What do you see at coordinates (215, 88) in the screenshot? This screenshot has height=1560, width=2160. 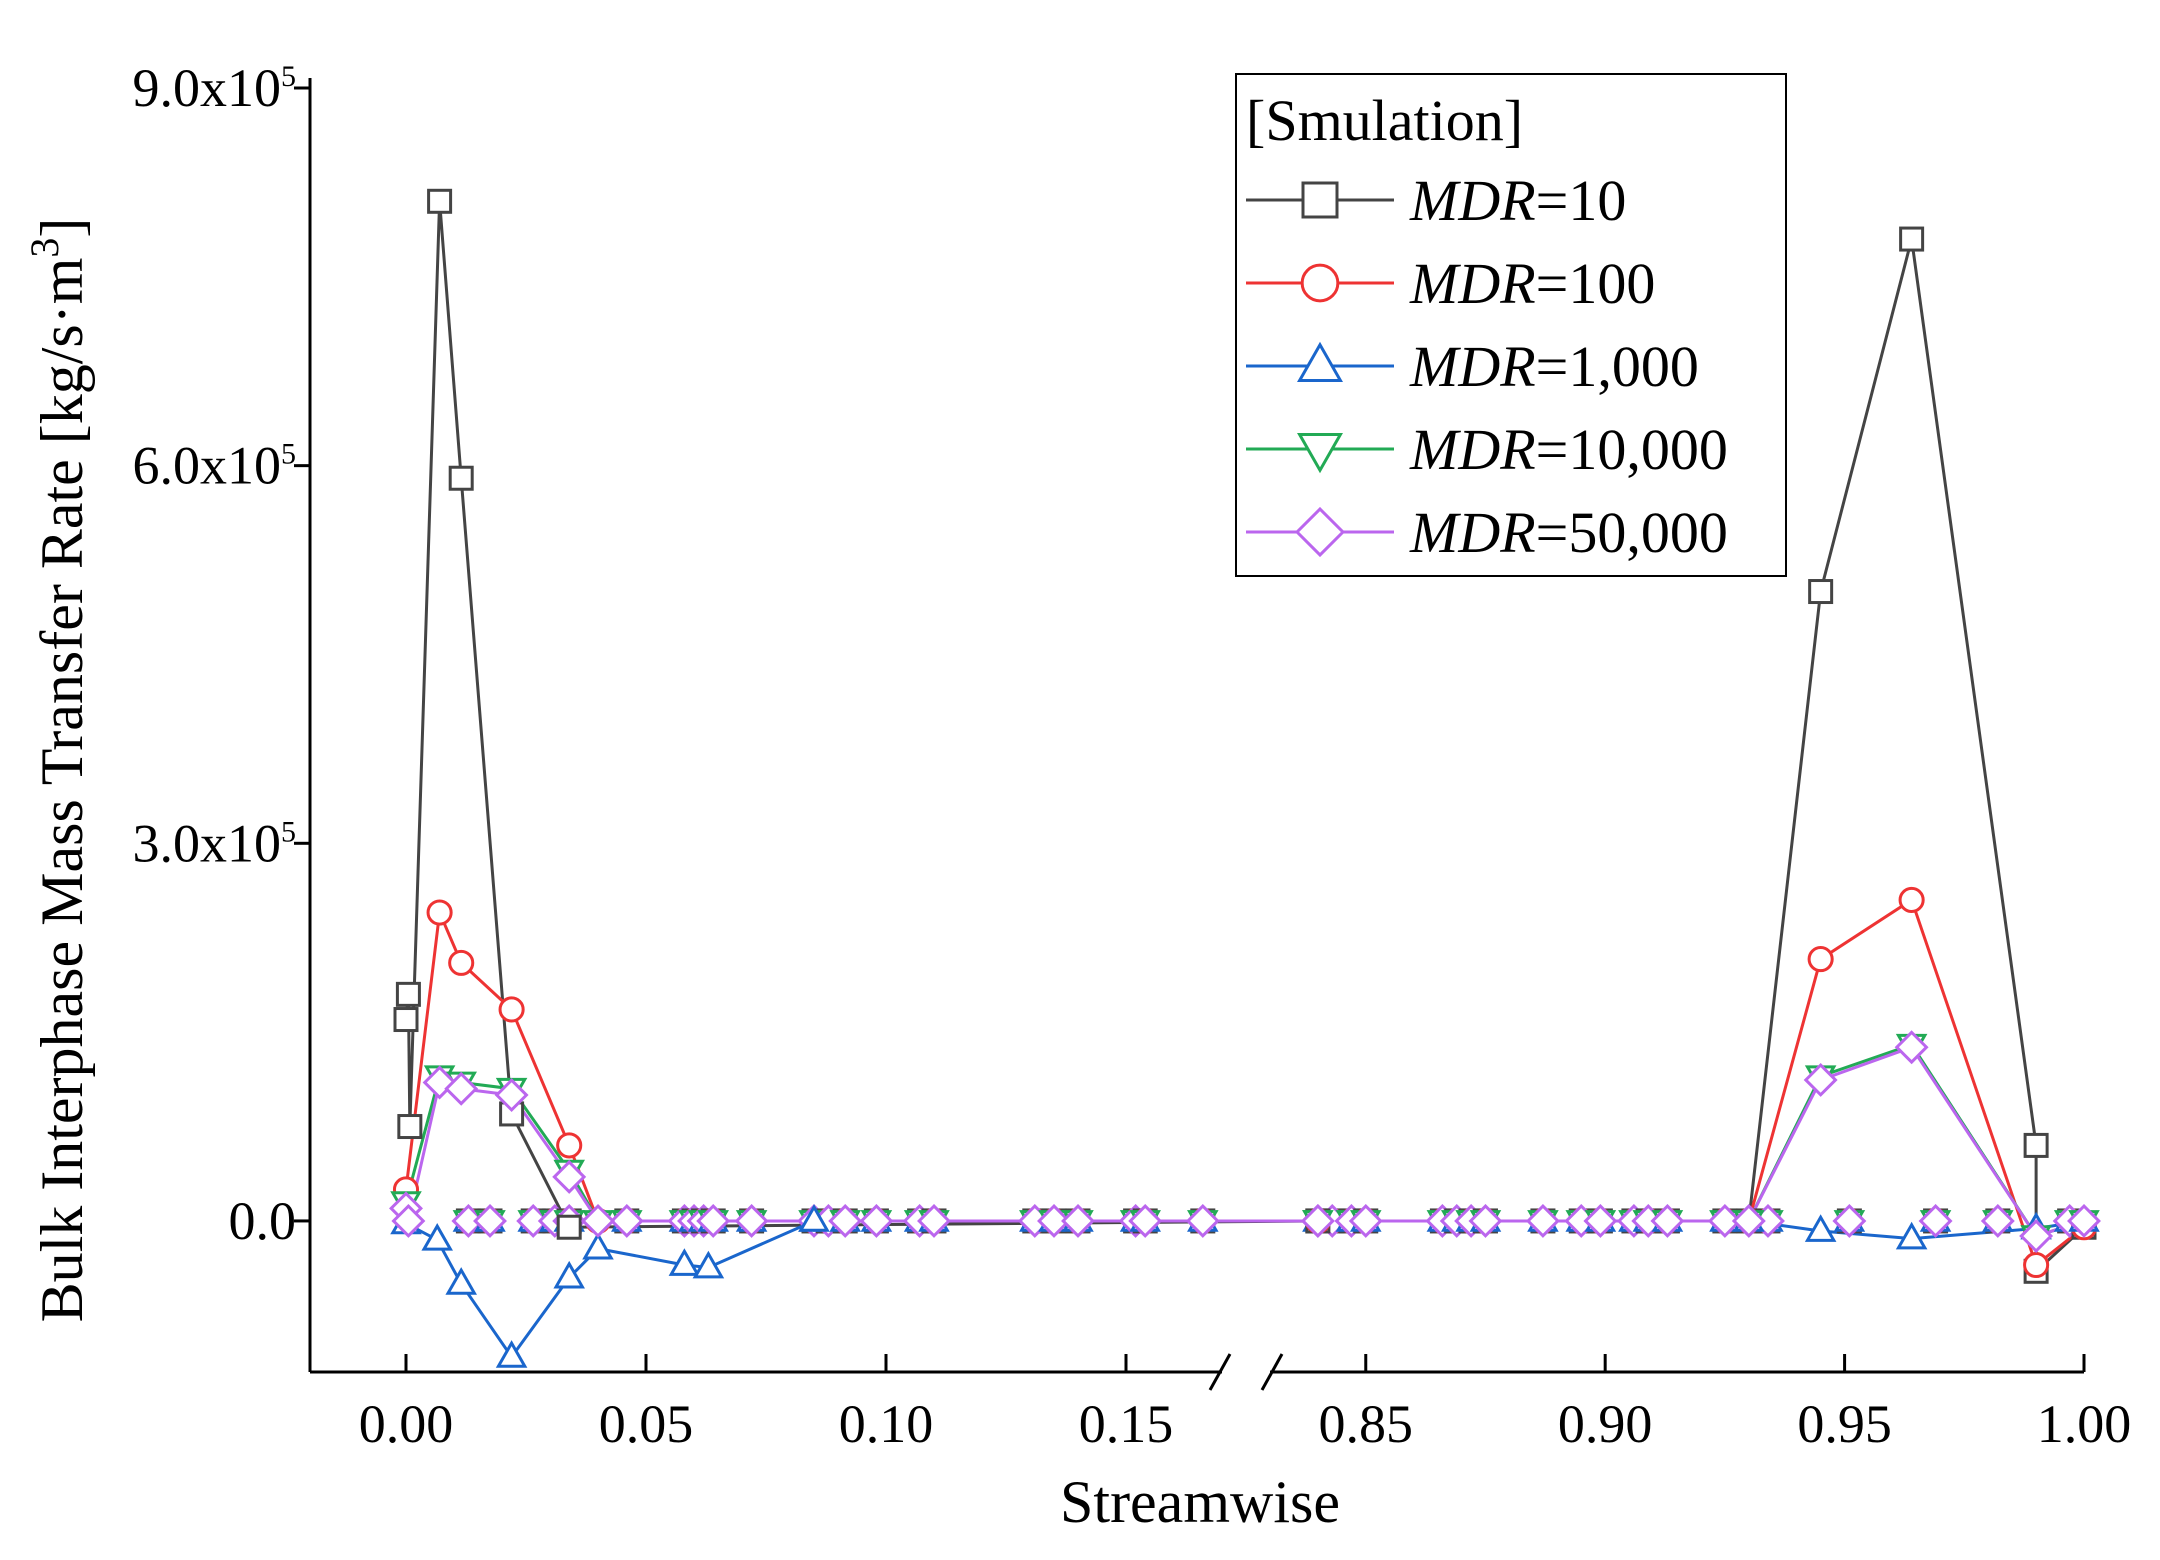 I see `y-tick-label: 9.0x105` at bounding box center [215, 88].